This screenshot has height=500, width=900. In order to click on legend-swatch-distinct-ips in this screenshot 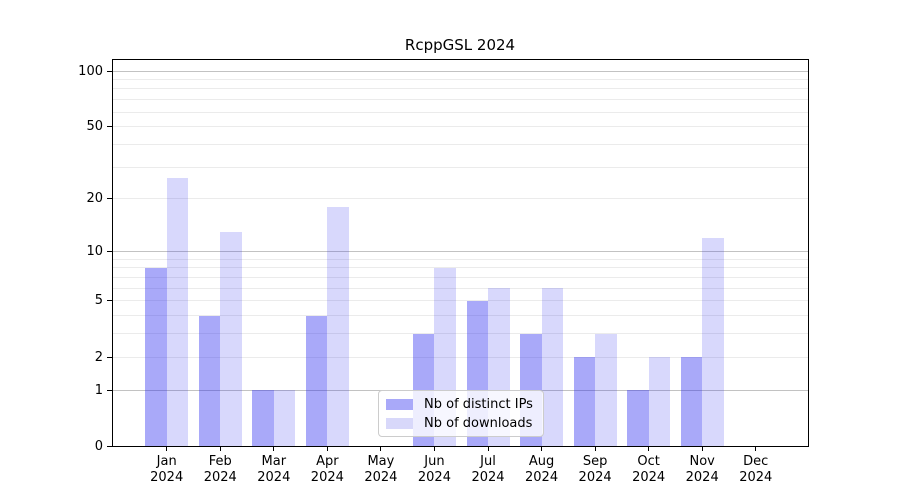, I will do `click(399, 404)`.